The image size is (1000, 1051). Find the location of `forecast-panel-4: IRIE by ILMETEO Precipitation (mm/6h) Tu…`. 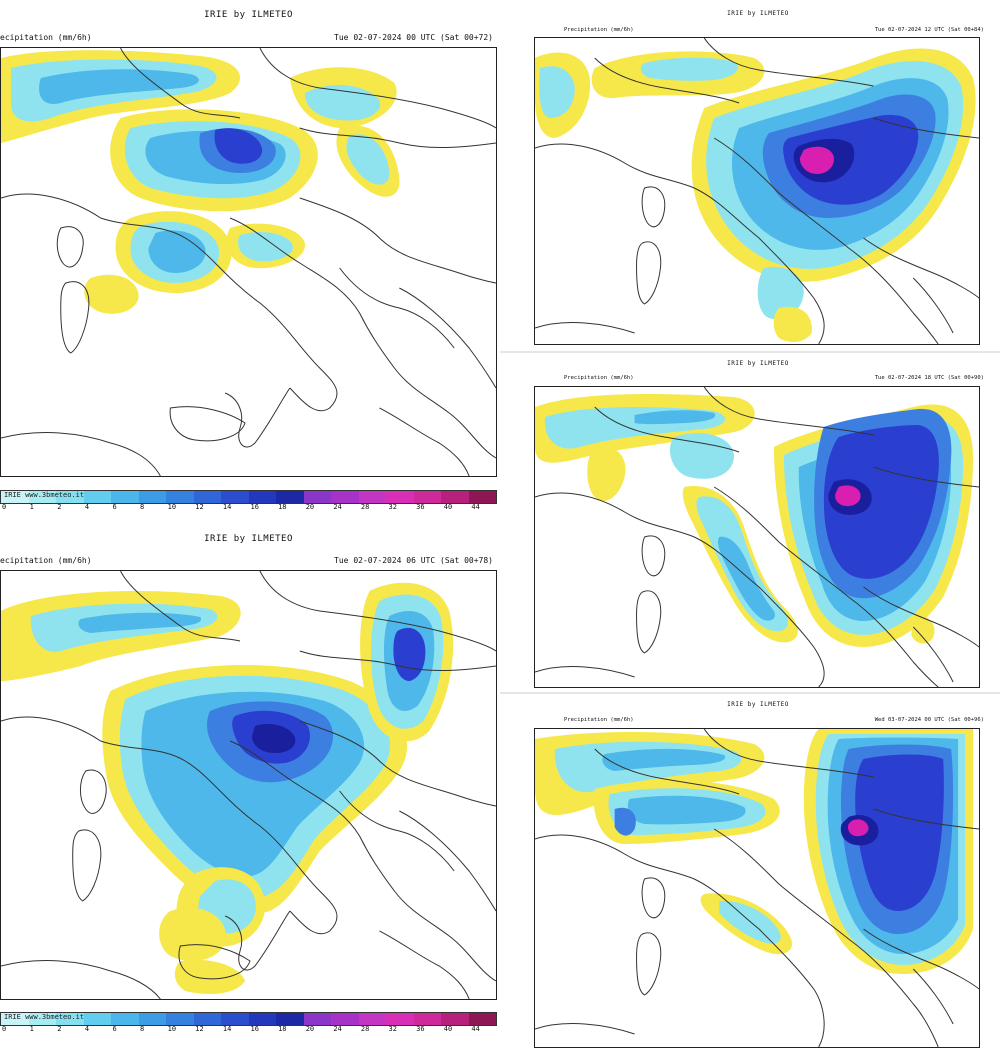

forecast-panel-4: IRIE by ILMETEO Precipitation (mm/6h) Tu… is located at coordinates (758, 522).